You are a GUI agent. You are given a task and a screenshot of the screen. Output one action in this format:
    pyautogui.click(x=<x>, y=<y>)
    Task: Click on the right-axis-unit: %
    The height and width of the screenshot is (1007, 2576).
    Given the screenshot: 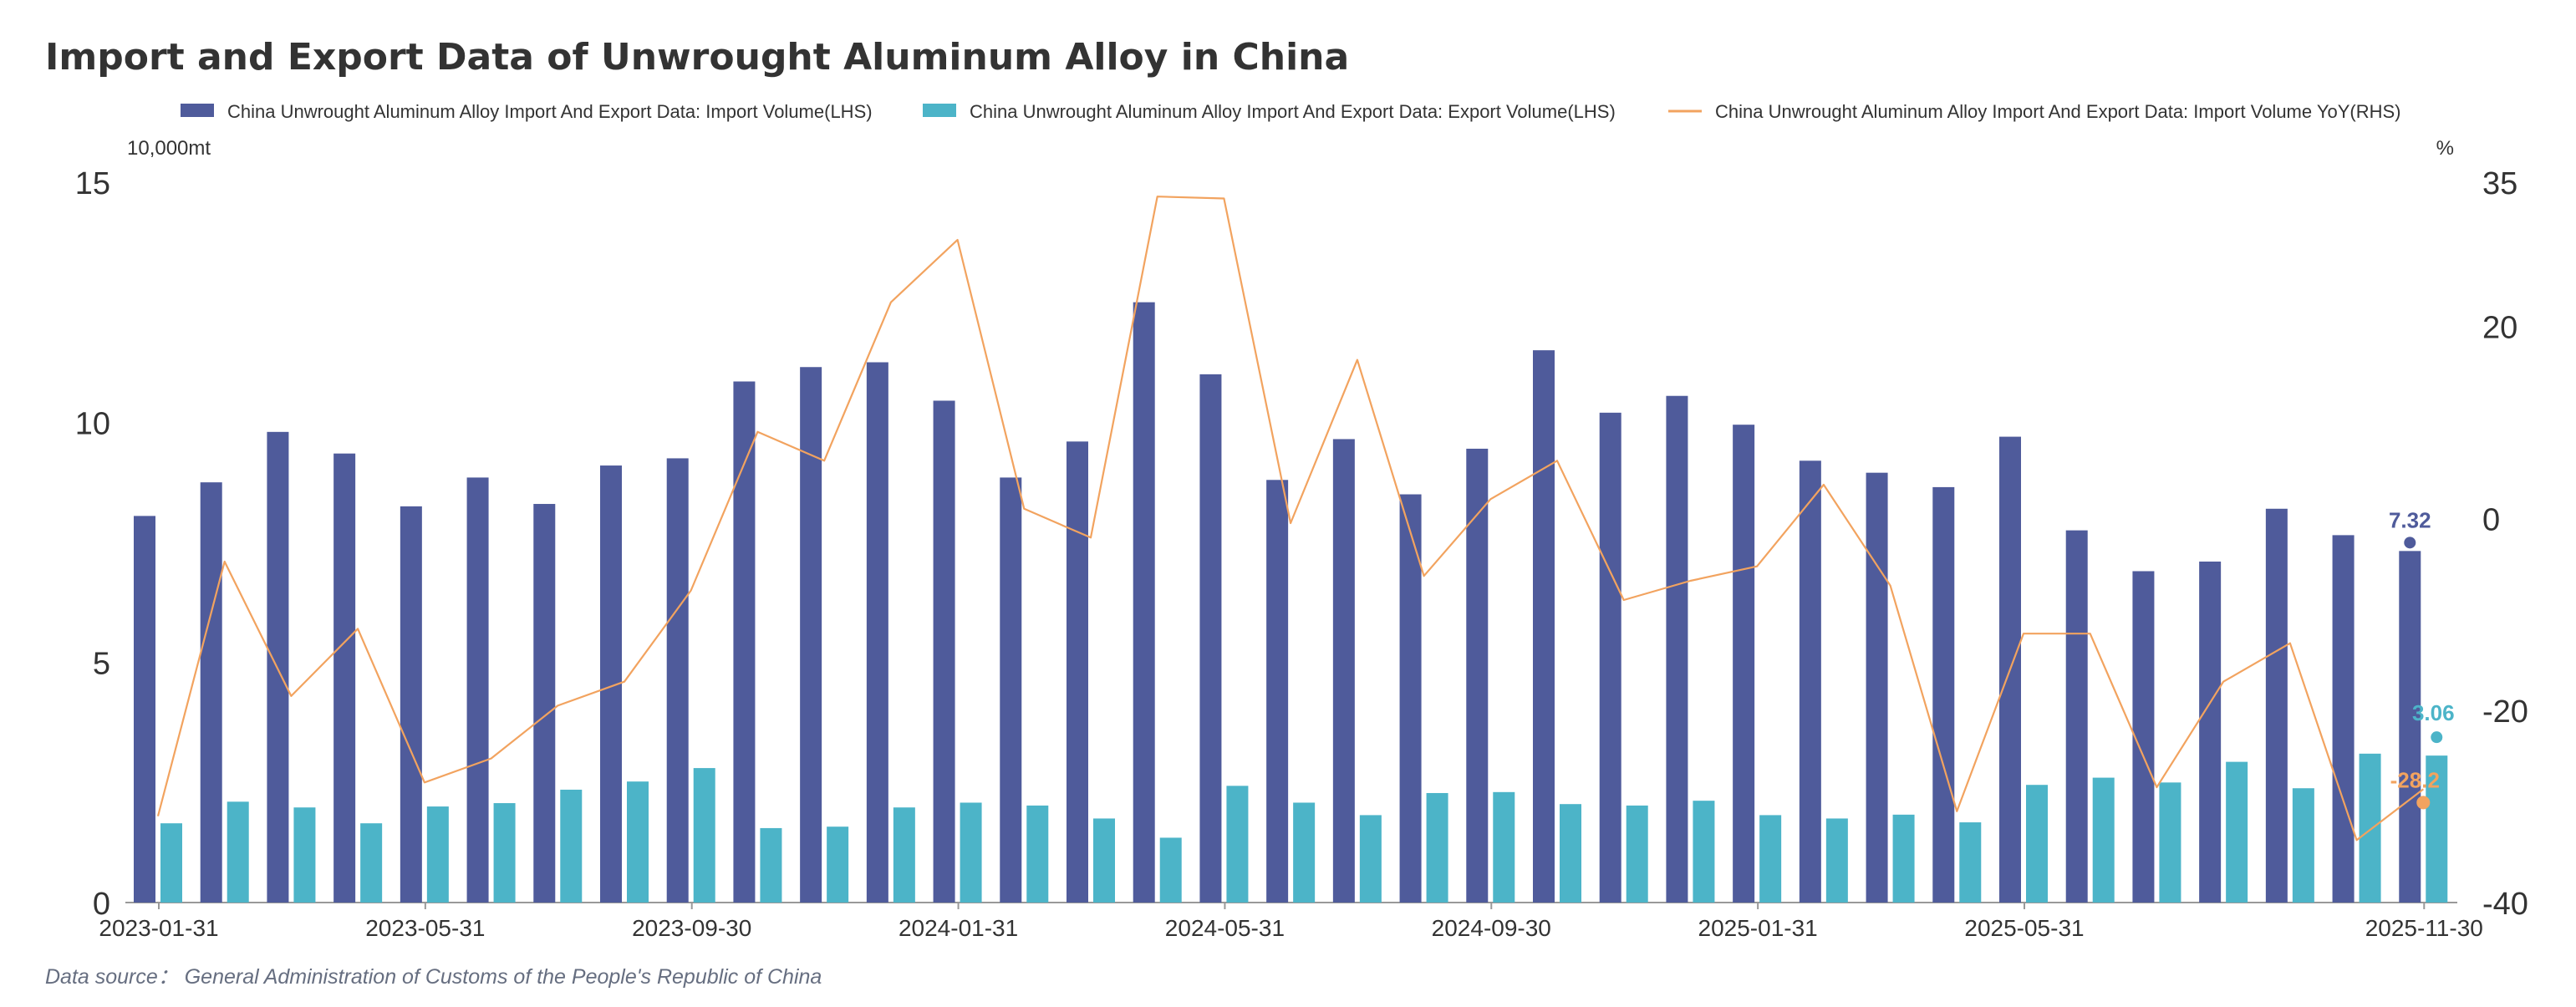 What is the action you would take?
    pyautogui.click(x=2445, y=148)
    